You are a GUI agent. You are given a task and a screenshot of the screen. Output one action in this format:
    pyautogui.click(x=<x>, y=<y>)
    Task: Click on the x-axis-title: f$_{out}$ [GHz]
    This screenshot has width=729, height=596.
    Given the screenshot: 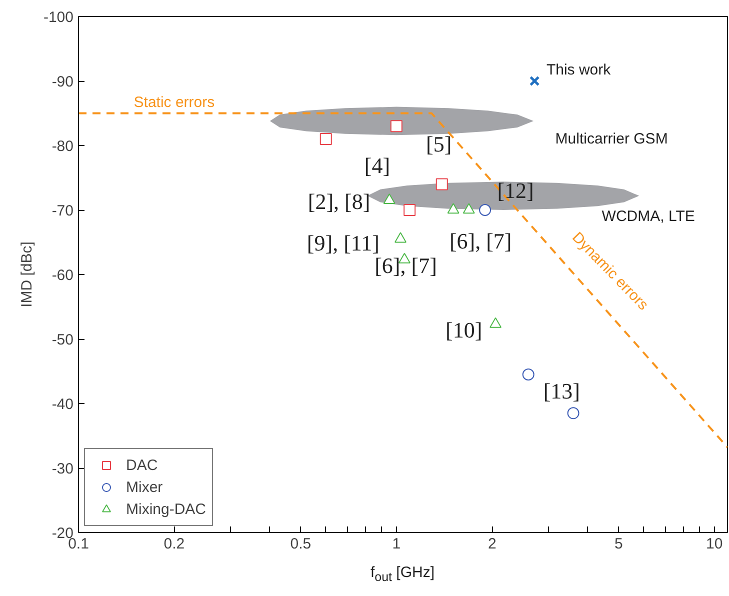 What is the action you would take?
    pyautogui.click(x=402, y=574)
    